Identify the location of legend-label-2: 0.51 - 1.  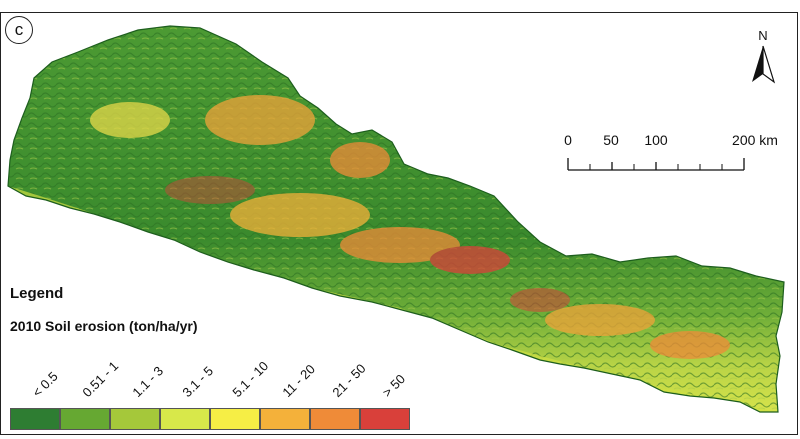
(100, 379).